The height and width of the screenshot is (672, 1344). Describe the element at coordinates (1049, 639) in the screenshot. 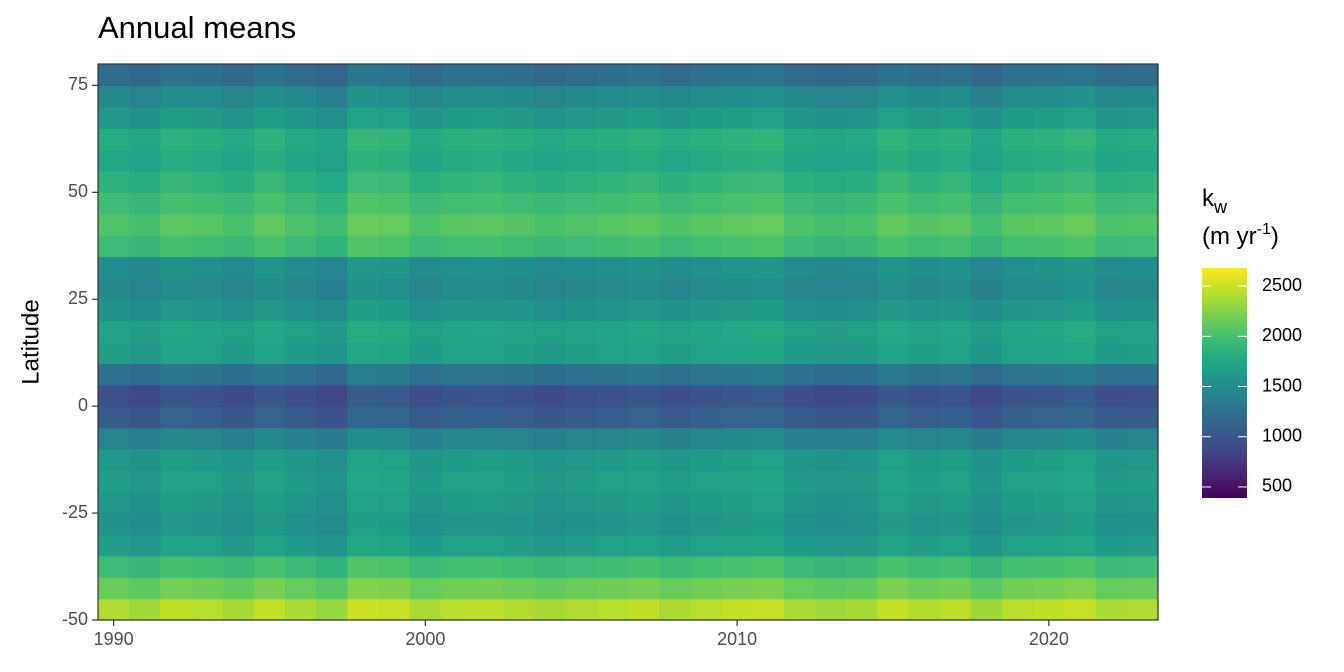

I see `x-tick-label: 2020` at that location.